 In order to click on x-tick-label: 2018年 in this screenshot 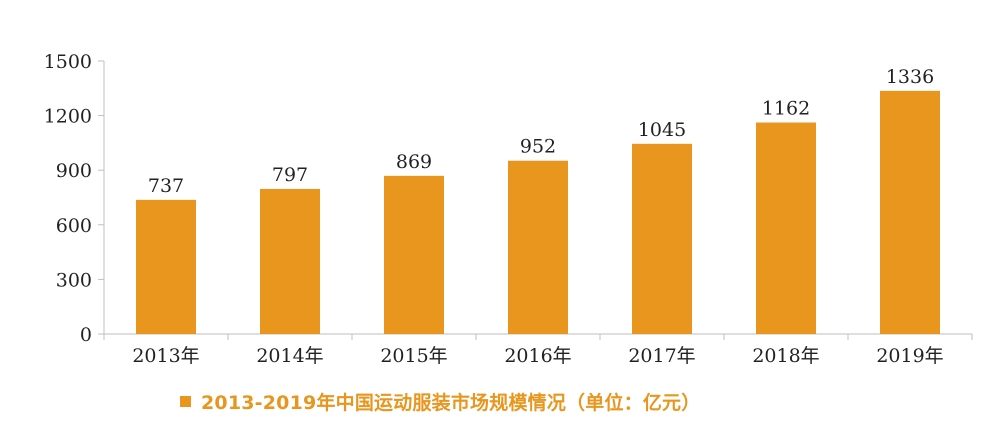, I will do `click(785, 356)`.